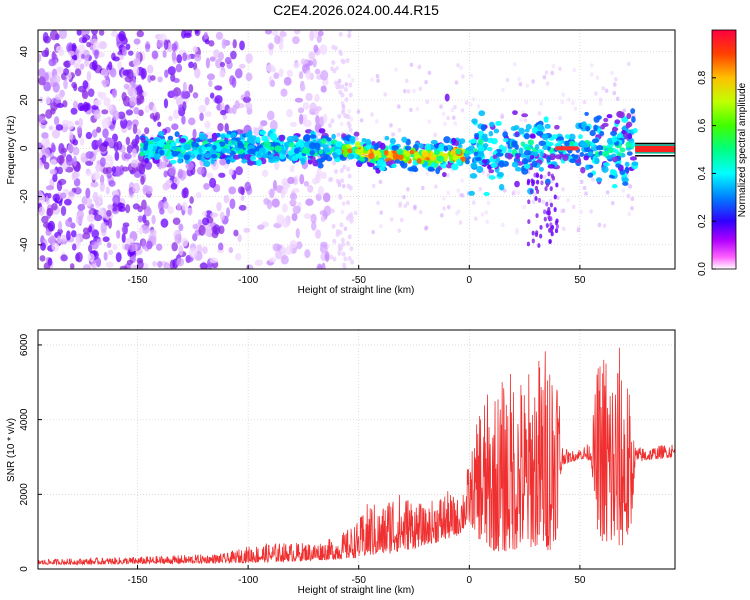  Describe the element at coordinates (356, 290) in the screenshot. I see `spectrogram-x-label: Height of straight line (km)` at that location.